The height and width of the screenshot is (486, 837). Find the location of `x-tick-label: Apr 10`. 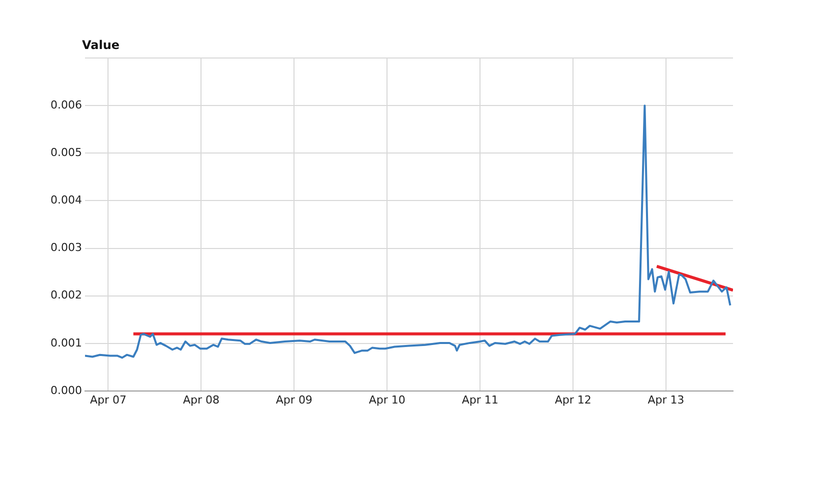

x-tick-label: Apr 10 is located at coordinates (387, 399).